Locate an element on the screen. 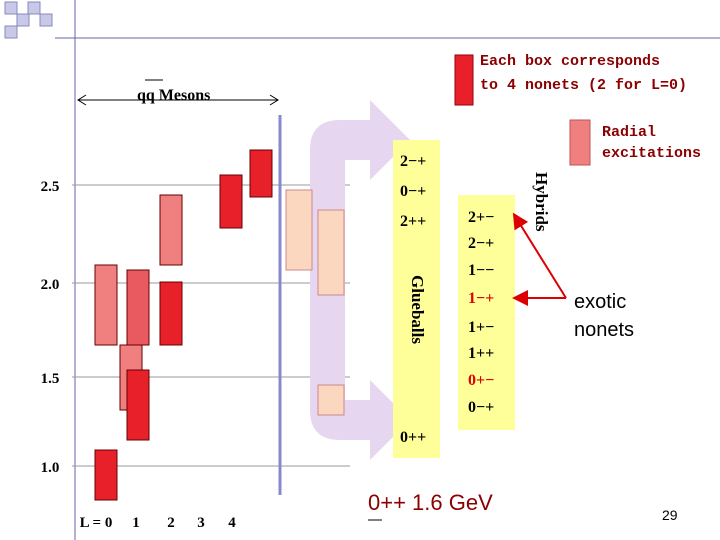  mass-label: 1.5 is located at coordinates (50, 379).